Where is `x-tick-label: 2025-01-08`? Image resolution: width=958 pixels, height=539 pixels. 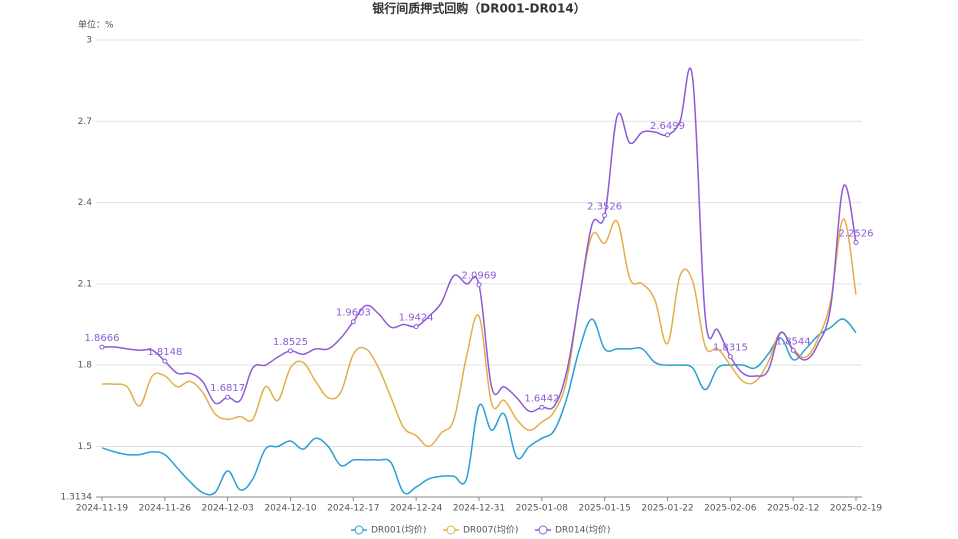 x-tick-label: 2025-01-08 is located at coordinates (542, 509).